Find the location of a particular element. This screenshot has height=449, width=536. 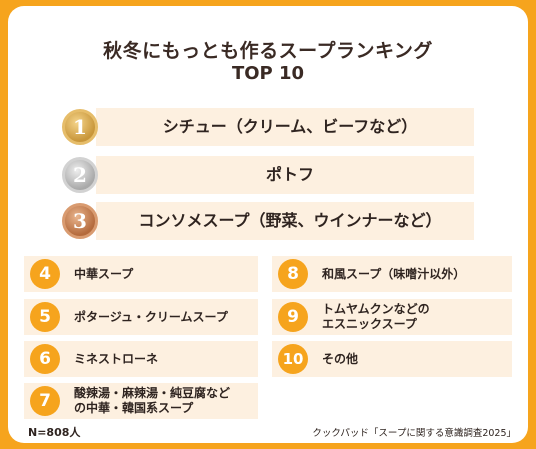

chart-subtitle: TOP 10 is located at coordinates (268, 73).